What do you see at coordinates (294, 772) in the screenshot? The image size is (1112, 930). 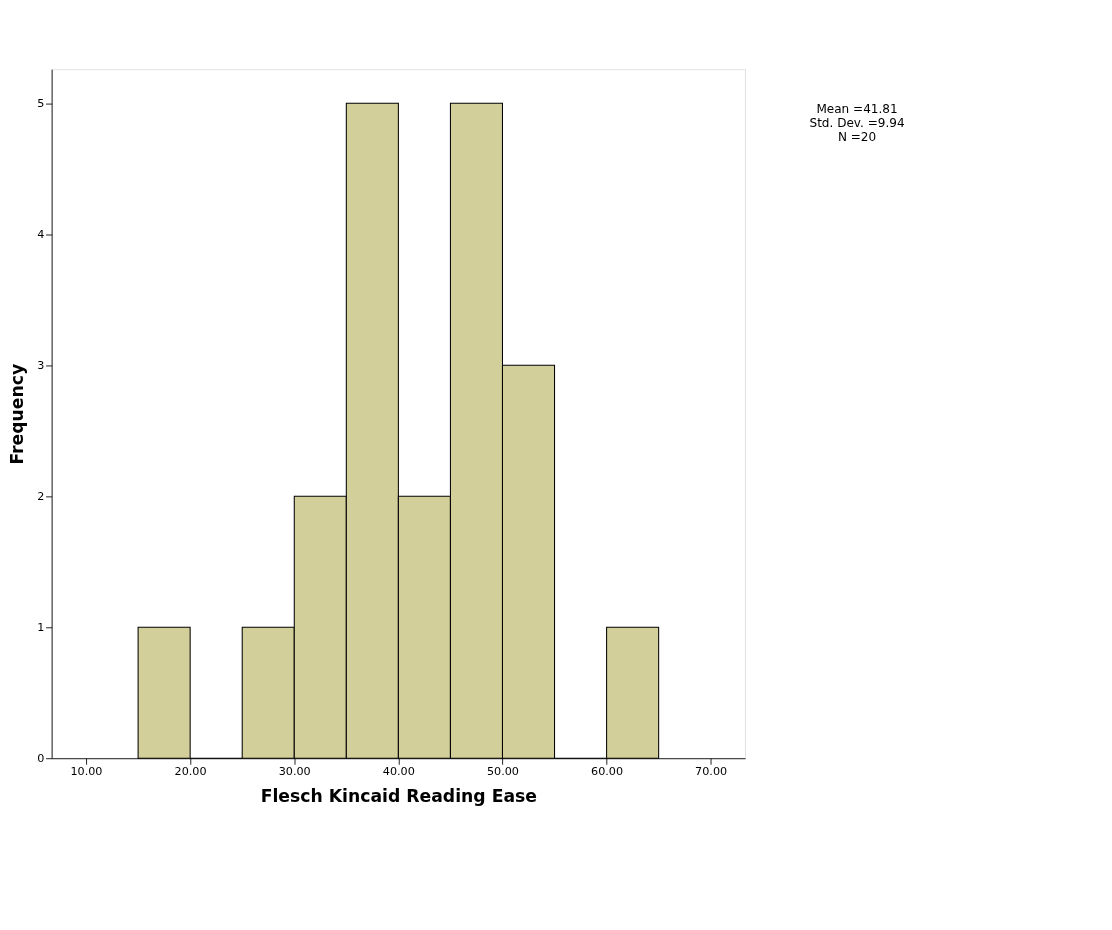 I see `x-tick-label: 30.00` at bounding box center [294, 772].